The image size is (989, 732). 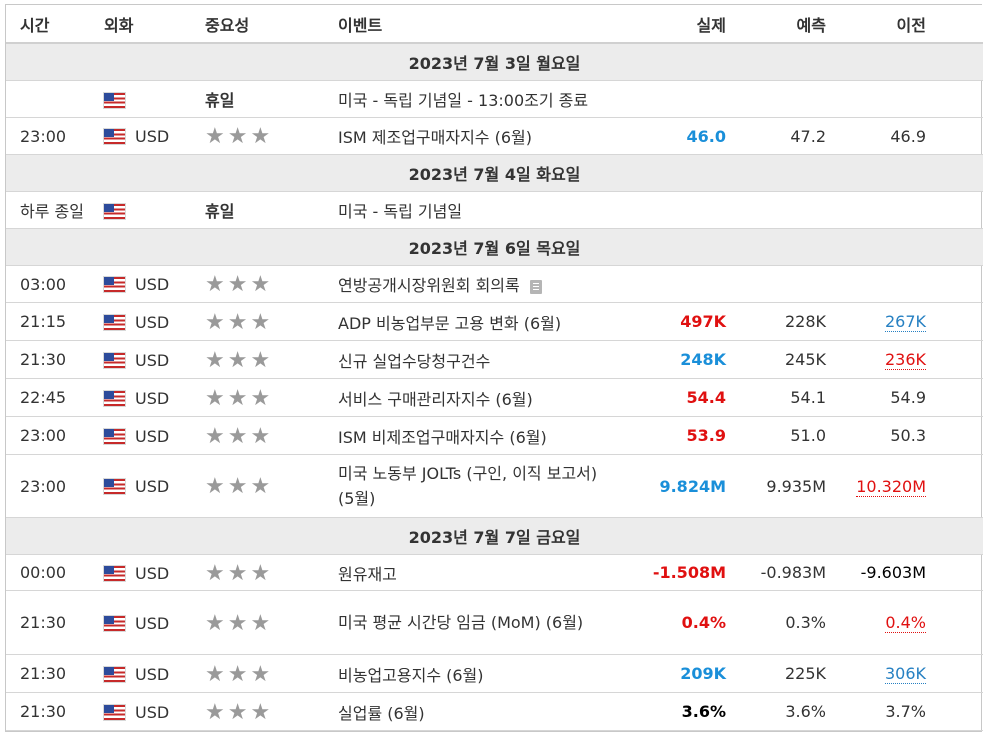 I want to click on event-name: 미국 노동부 JOLTs (구인, 이직 보고서) (5월), so click(x=483, y=486).